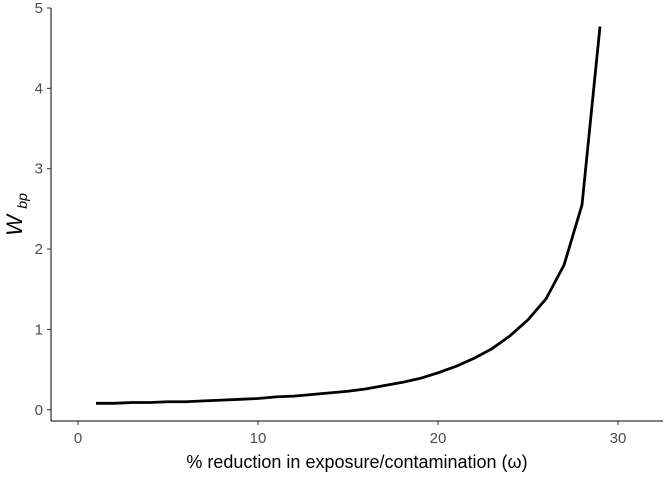 This screenshot has width=672, height=480. I want to click on y-axis-title-subscript: bp, so click(22, 201).